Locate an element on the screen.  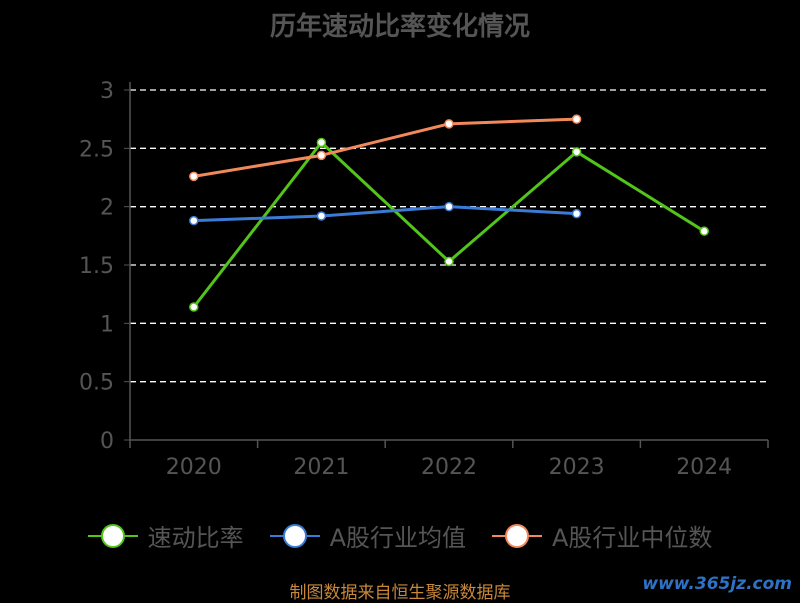
x-tick-label: 2024 is located at coordinates (704, 467).